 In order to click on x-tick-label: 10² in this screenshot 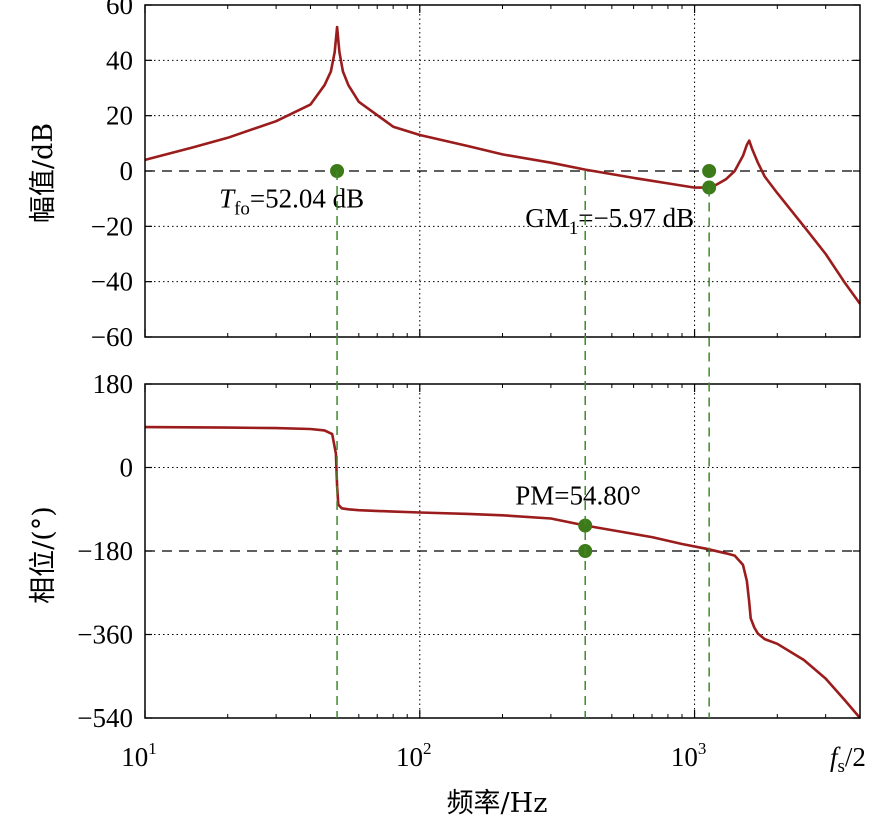, I will do `click(414, 755)`.